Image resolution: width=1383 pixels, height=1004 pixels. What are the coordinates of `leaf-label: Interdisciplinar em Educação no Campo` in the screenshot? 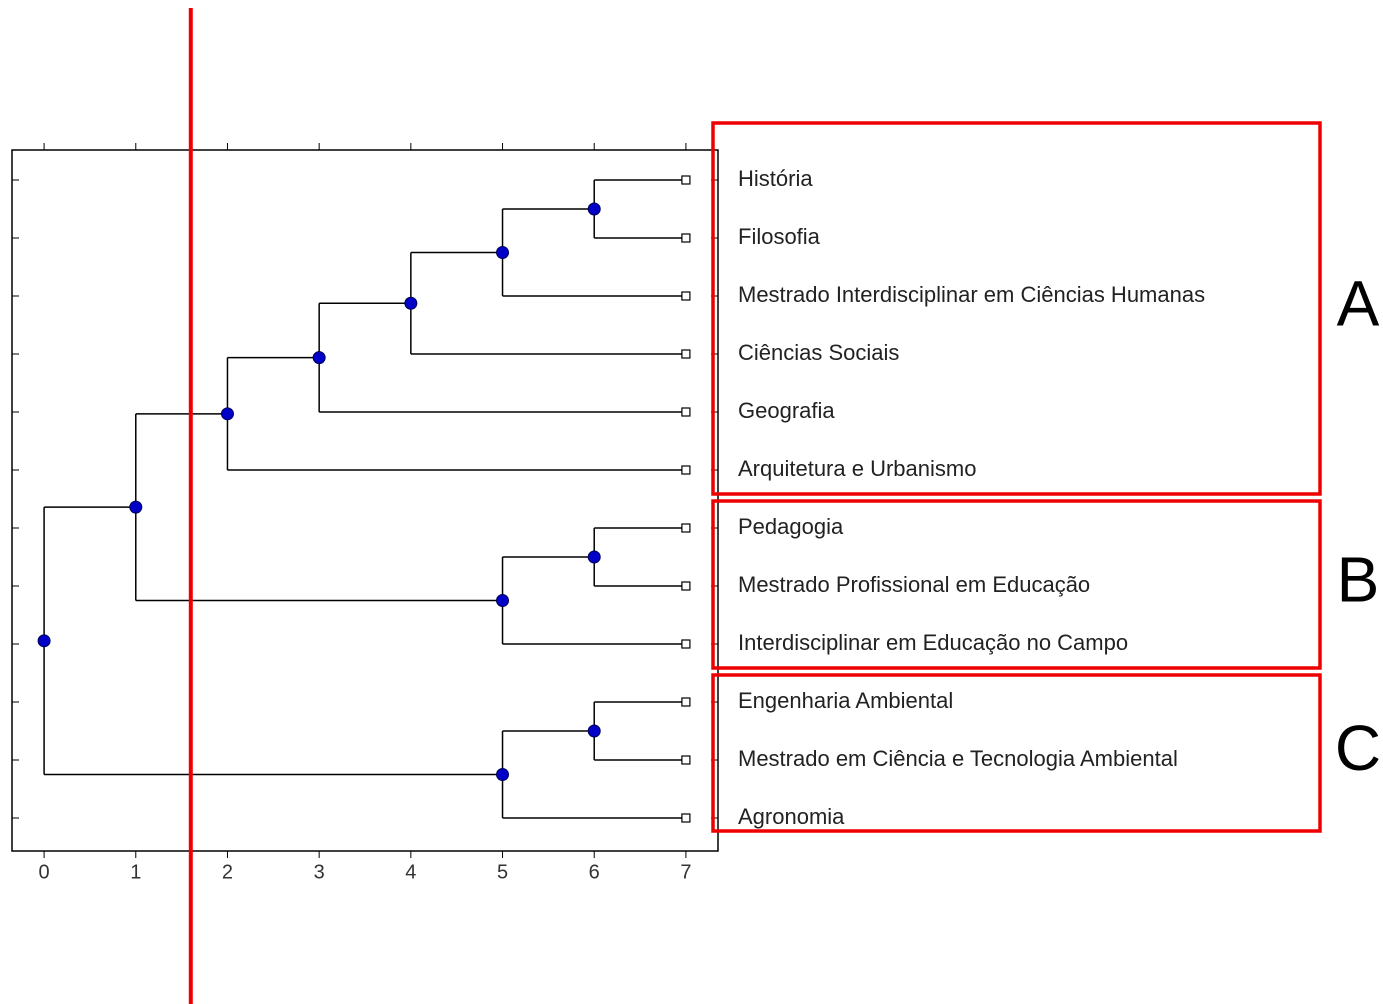 It's located at (933, 642).